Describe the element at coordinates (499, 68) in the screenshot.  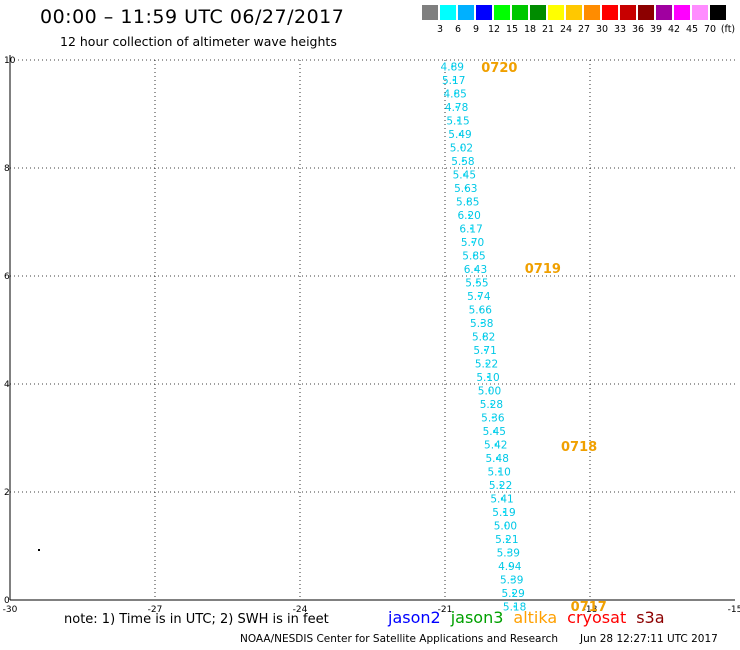
I see `time-label: 0720` at that location.